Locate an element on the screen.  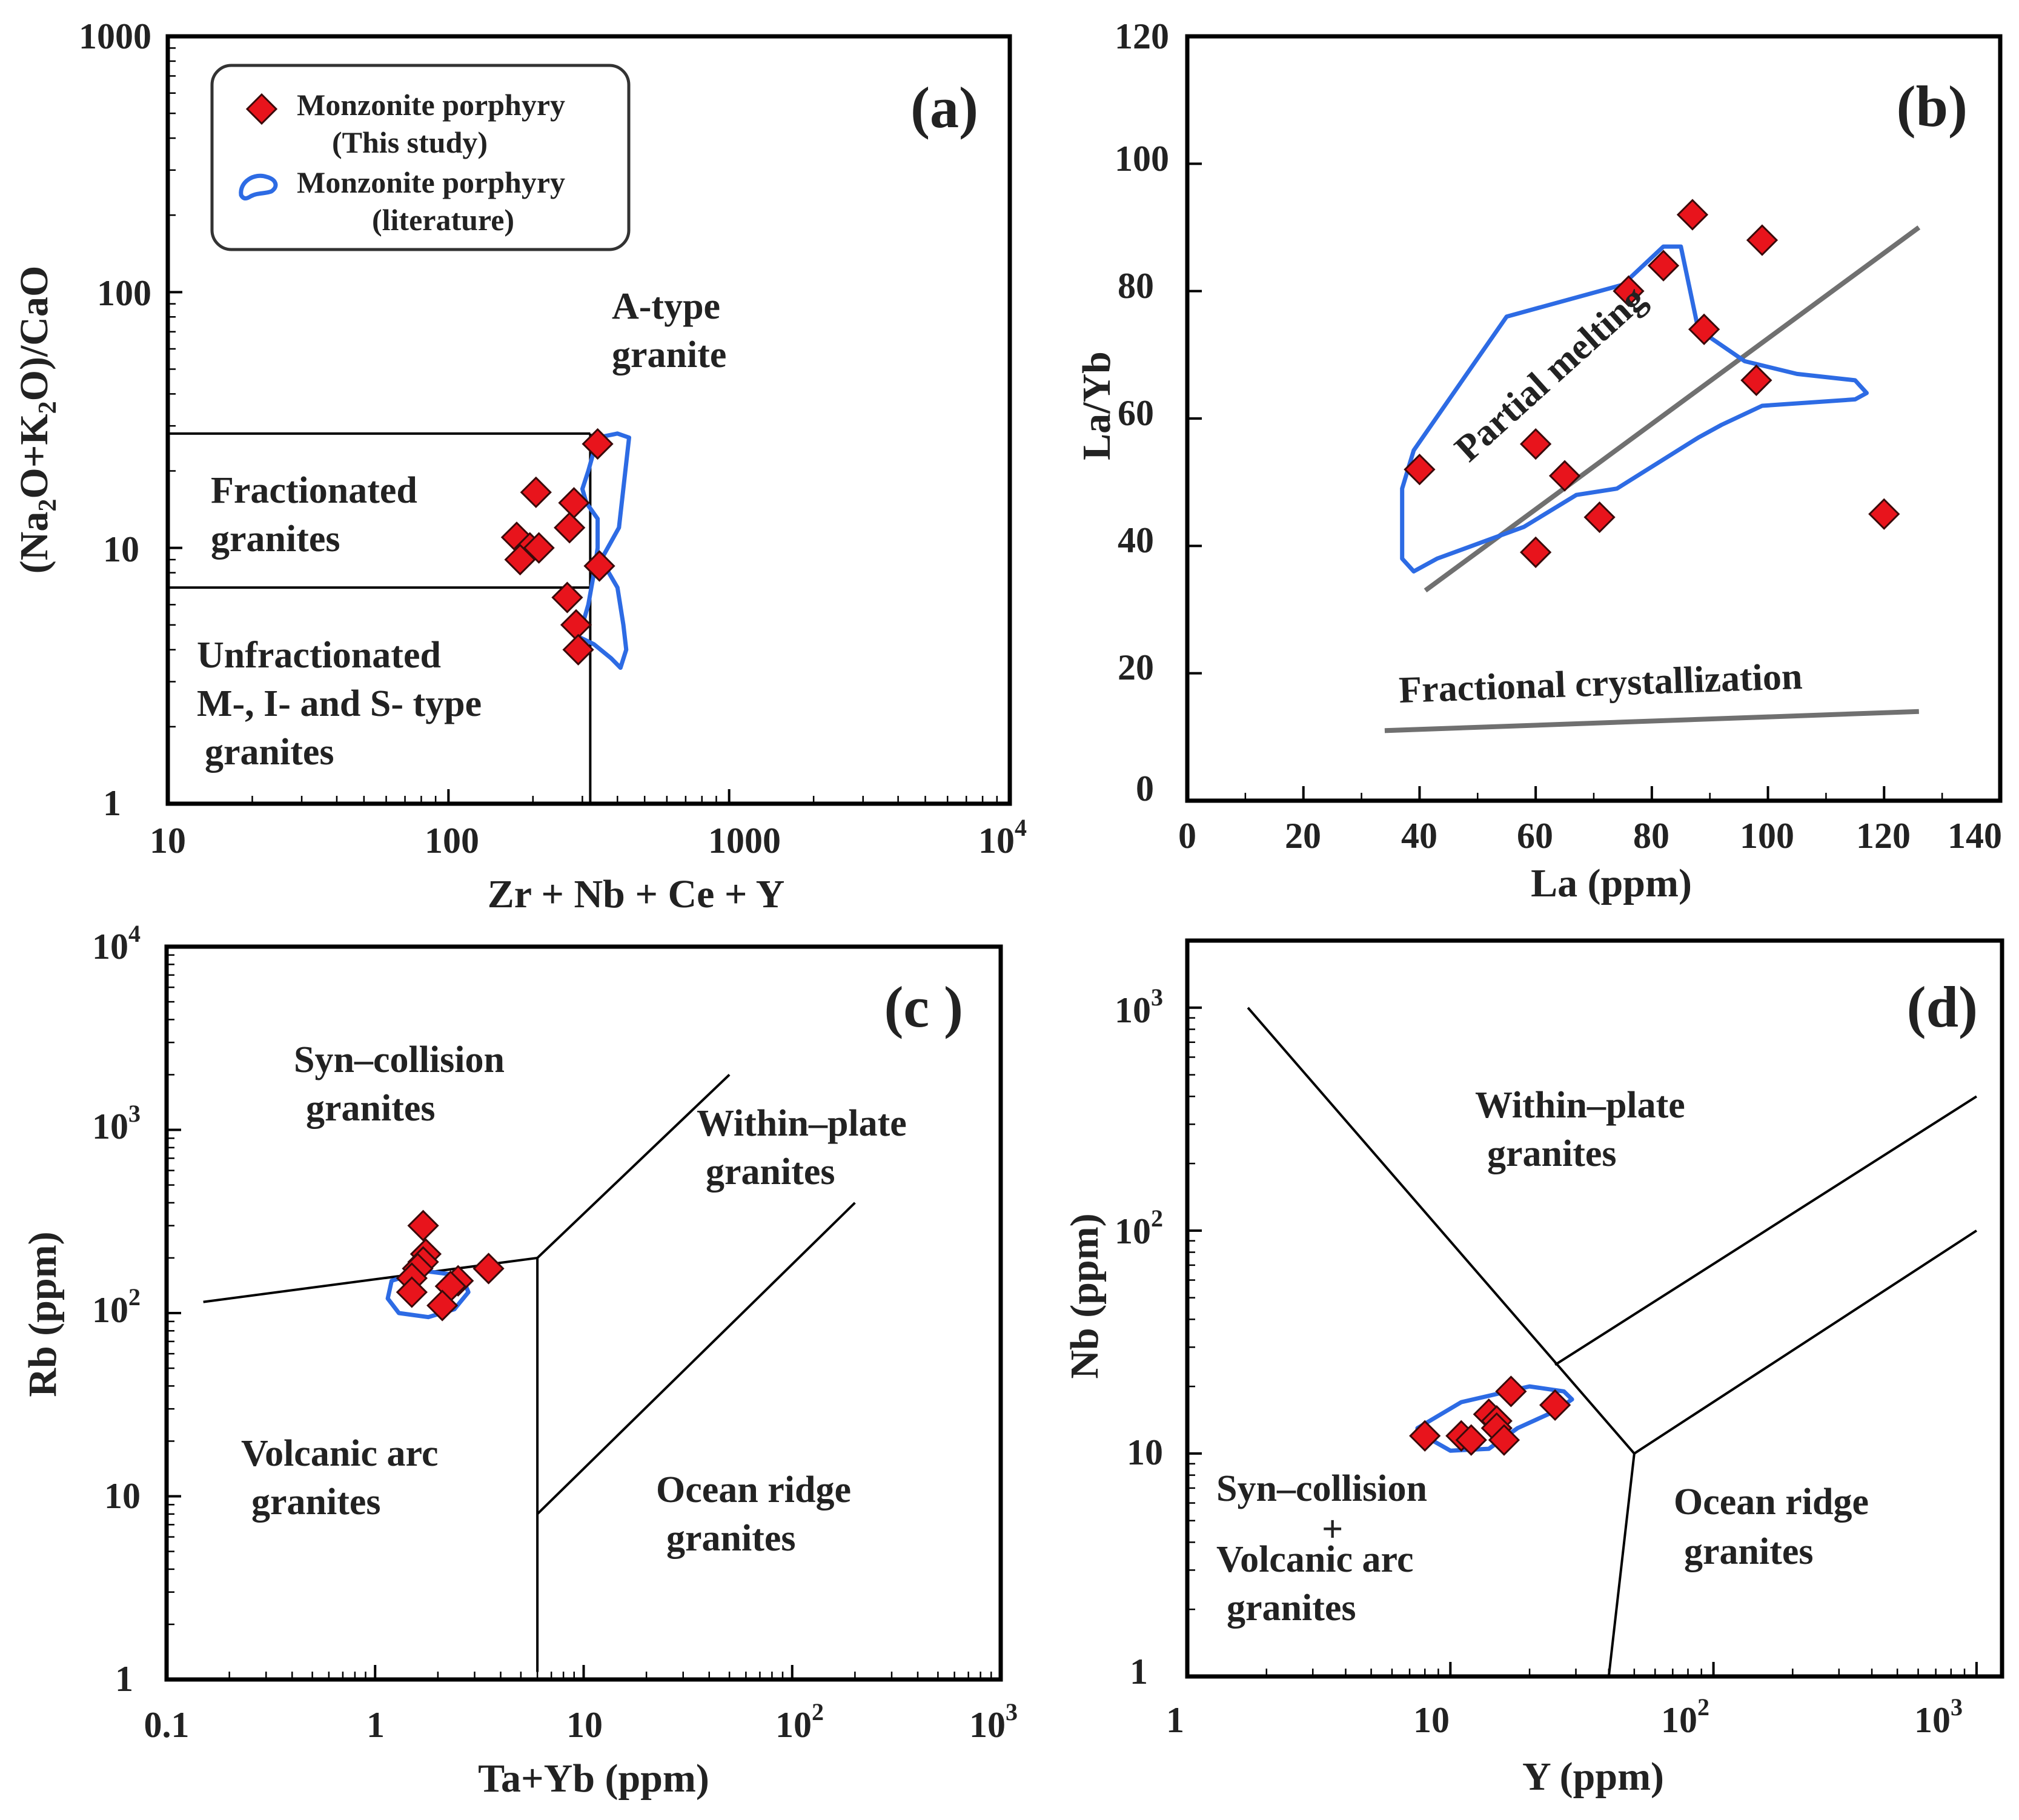
a-xlabel: Zr + Nb + Ce + Y is located at coordinates (636, 894).